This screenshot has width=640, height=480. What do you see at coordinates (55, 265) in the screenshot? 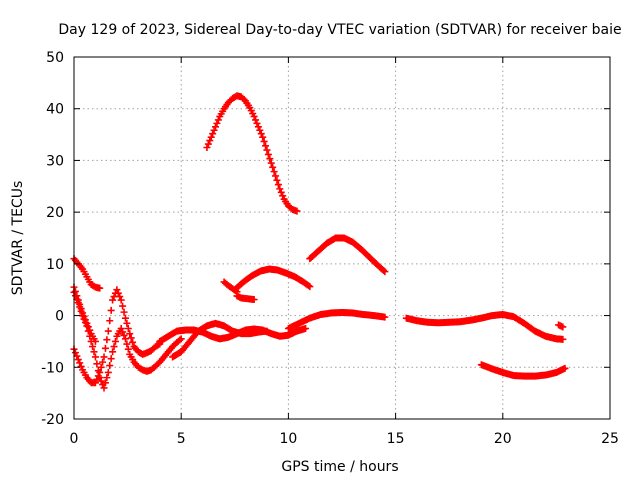
I see `y-tick-label-10: 10` at bounding box center [55, 265].